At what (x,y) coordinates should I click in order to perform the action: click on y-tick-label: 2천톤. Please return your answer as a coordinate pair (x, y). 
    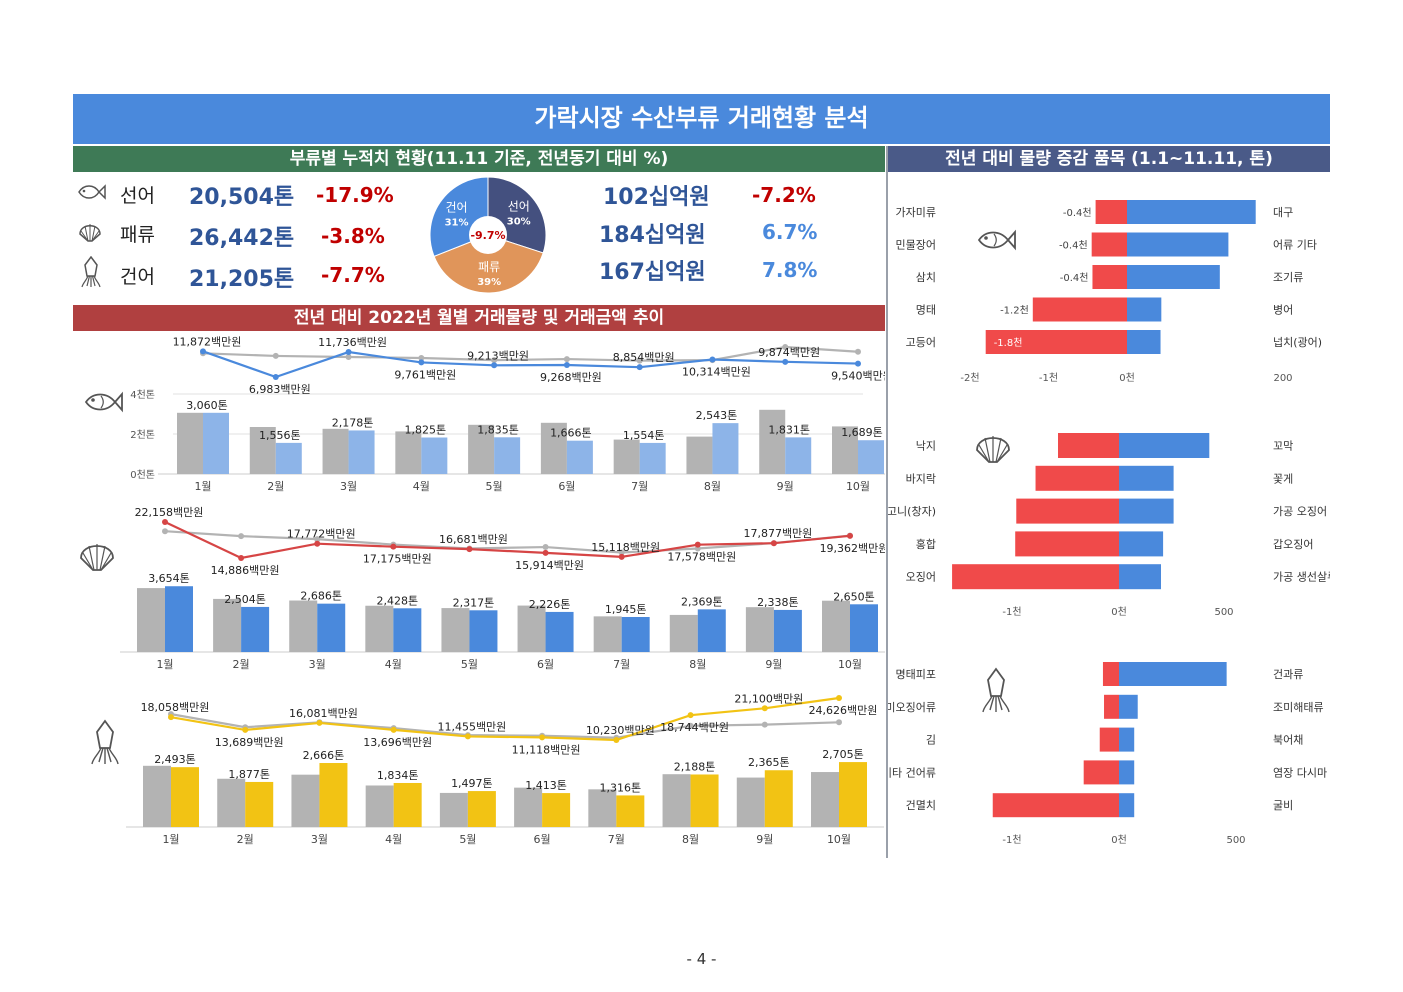
    Looking at the image, I should click on (142, 435).